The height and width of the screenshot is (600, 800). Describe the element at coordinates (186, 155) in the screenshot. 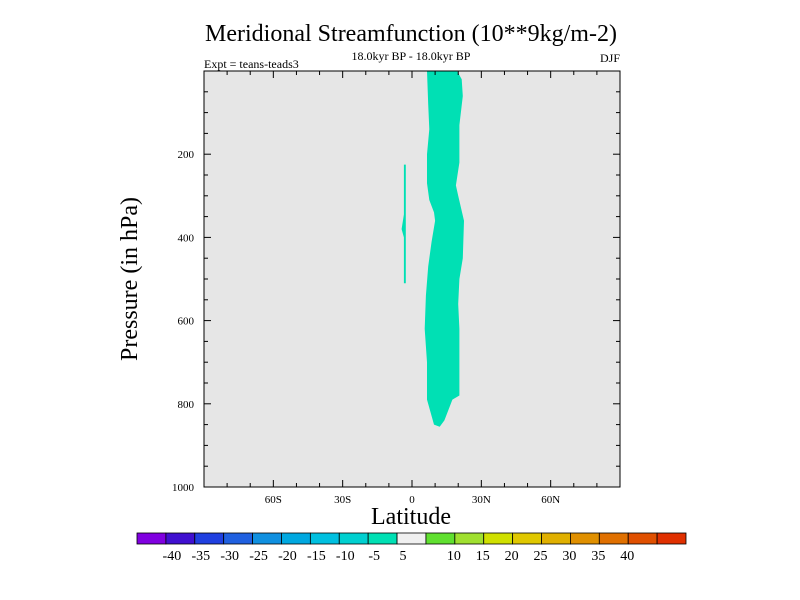

I see `y-tick-label: 200` at that location.